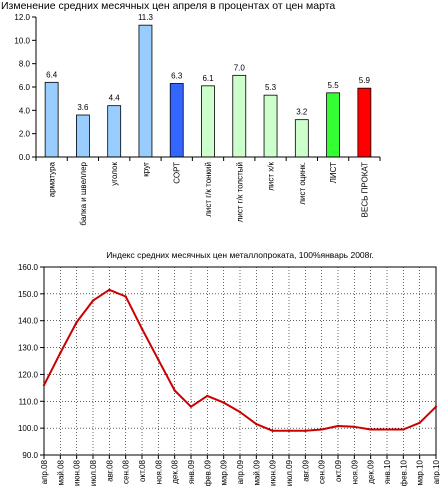 This screenshot has width=440, height=499. I want to click on y-tick-label: 0.0, so click(25, 157).